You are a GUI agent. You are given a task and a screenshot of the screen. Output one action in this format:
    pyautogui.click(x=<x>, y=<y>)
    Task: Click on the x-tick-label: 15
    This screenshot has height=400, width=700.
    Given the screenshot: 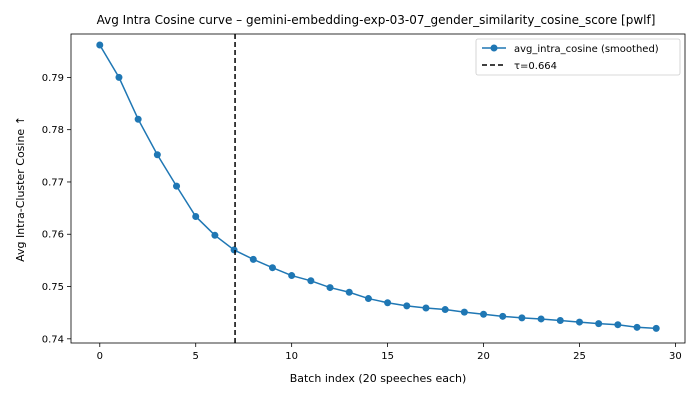 What is the action you would take?
    pyautogui.click(x=387, y=356)
    